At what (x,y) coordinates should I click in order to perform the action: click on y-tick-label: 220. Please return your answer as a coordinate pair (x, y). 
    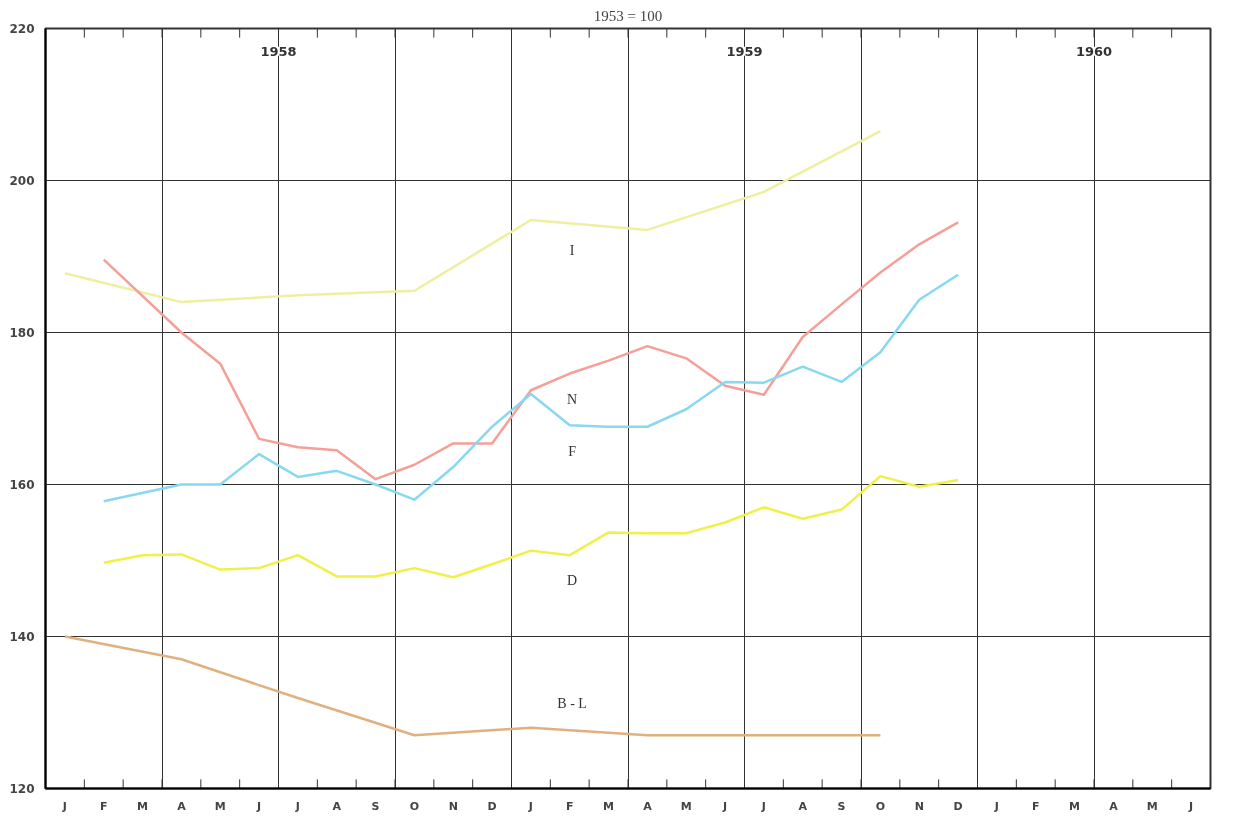
    Looking at the image, I should click on (22, 29).